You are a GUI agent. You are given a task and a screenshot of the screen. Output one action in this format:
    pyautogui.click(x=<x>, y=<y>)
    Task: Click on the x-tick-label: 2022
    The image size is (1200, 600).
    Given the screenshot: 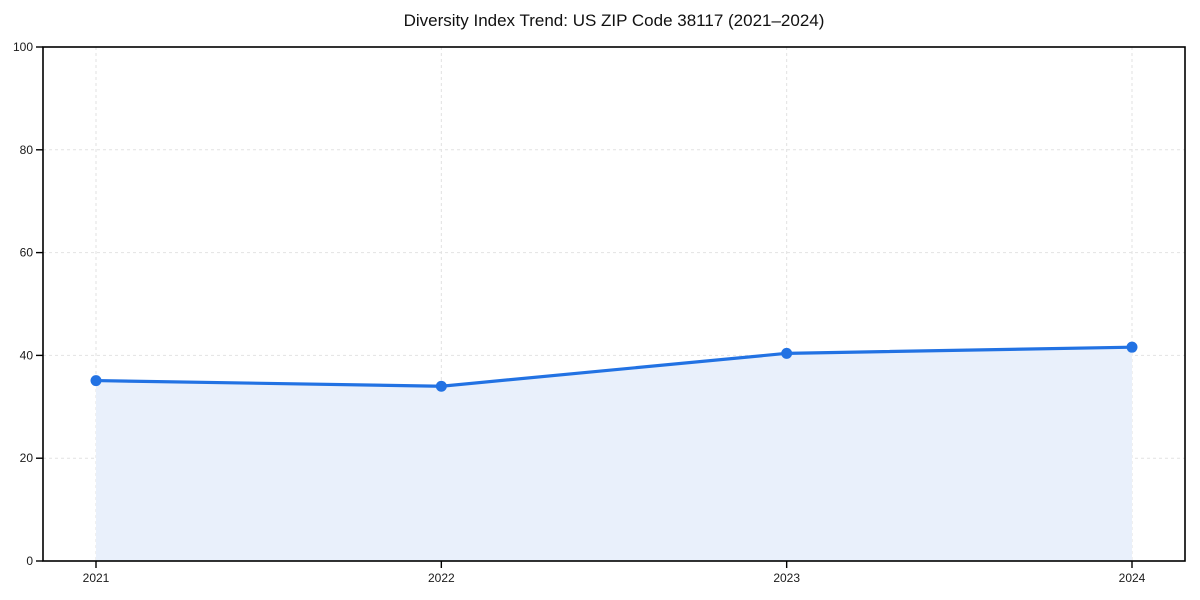 What is the action you would take?
    pyautogui.click(x=441, y=578)
    